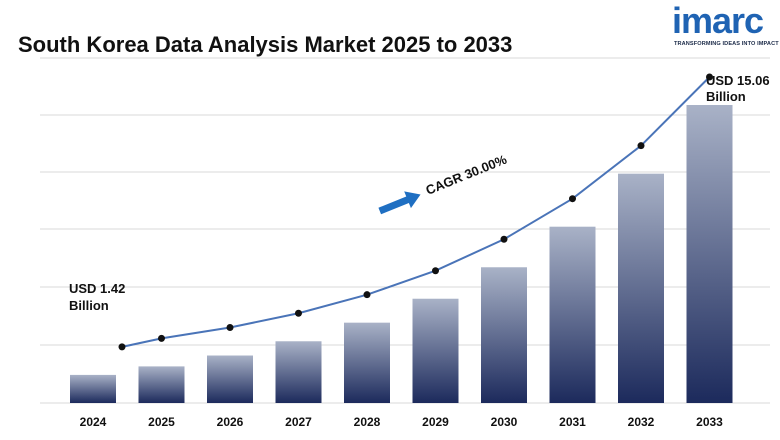 Image resolution: width=780 pixels, height=440 pixels. Describe the element at coordinates (726, 44) in the screenshot. I see `logo-tagline: TRANSFORMING IDEAS INTO IMPACT` at that location.